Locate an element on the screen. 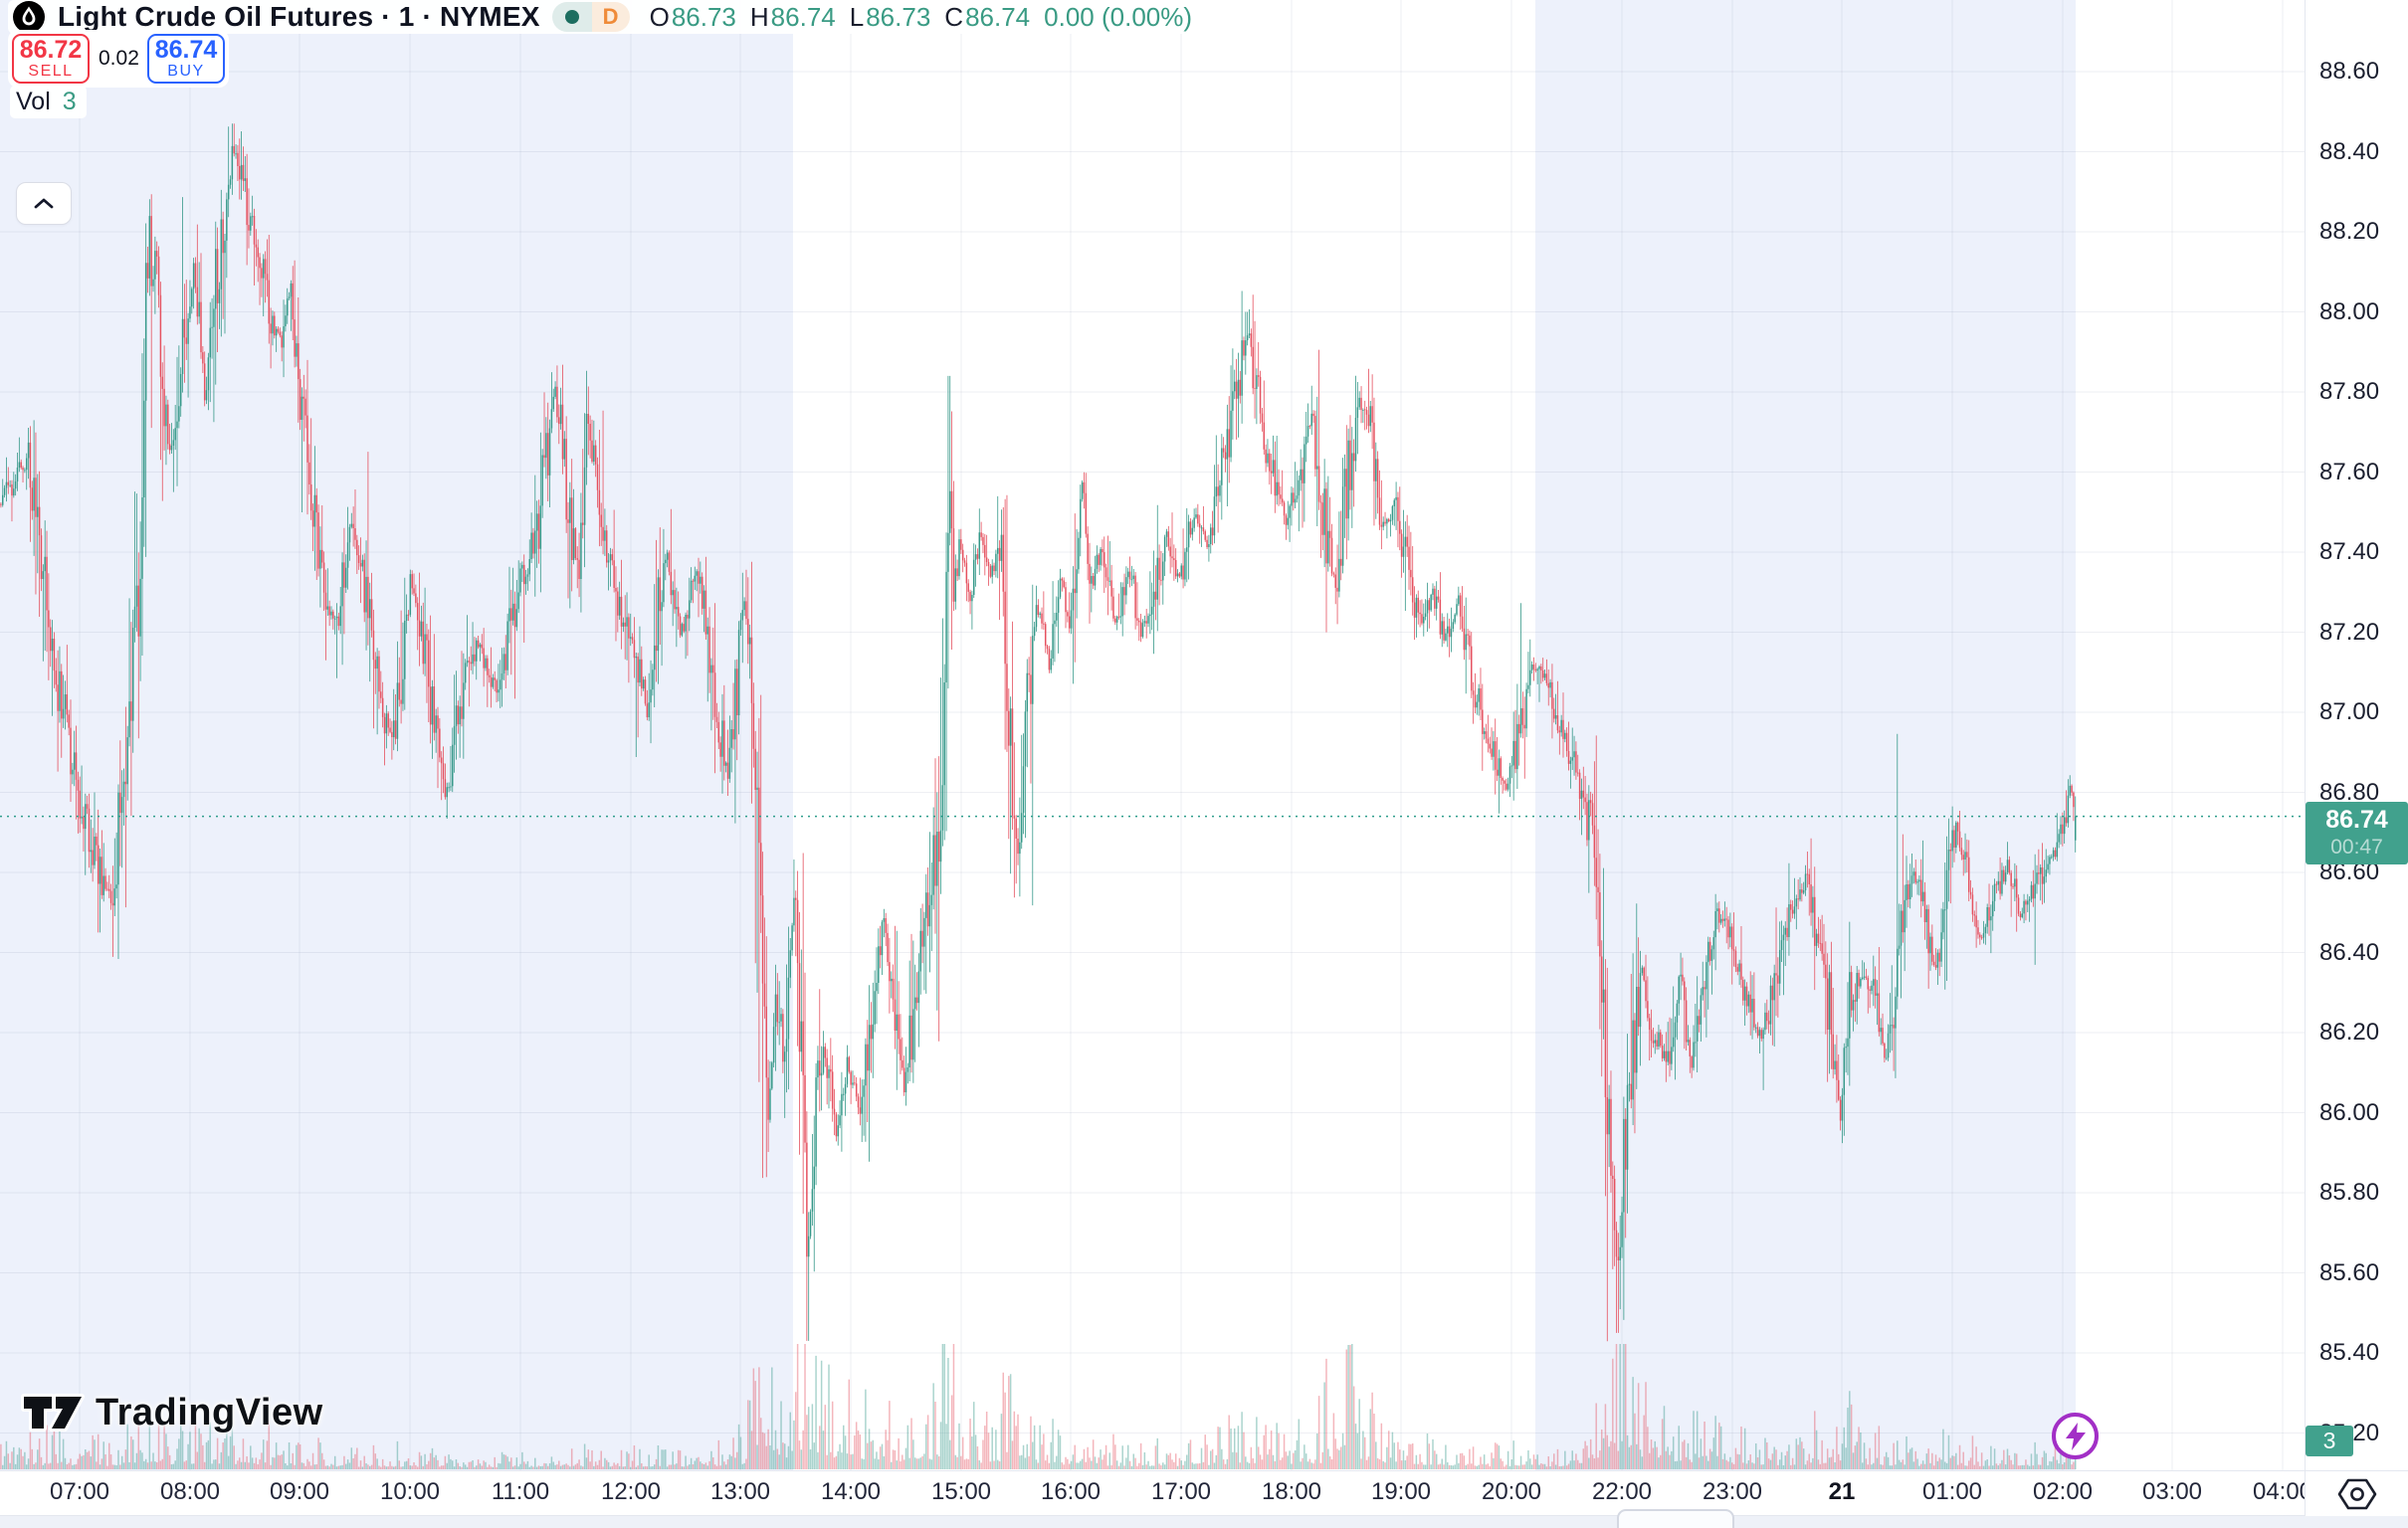 This screenshot has width=2408, height=1528. oil-drop-logo-icon is located at coordinates (29, 17).